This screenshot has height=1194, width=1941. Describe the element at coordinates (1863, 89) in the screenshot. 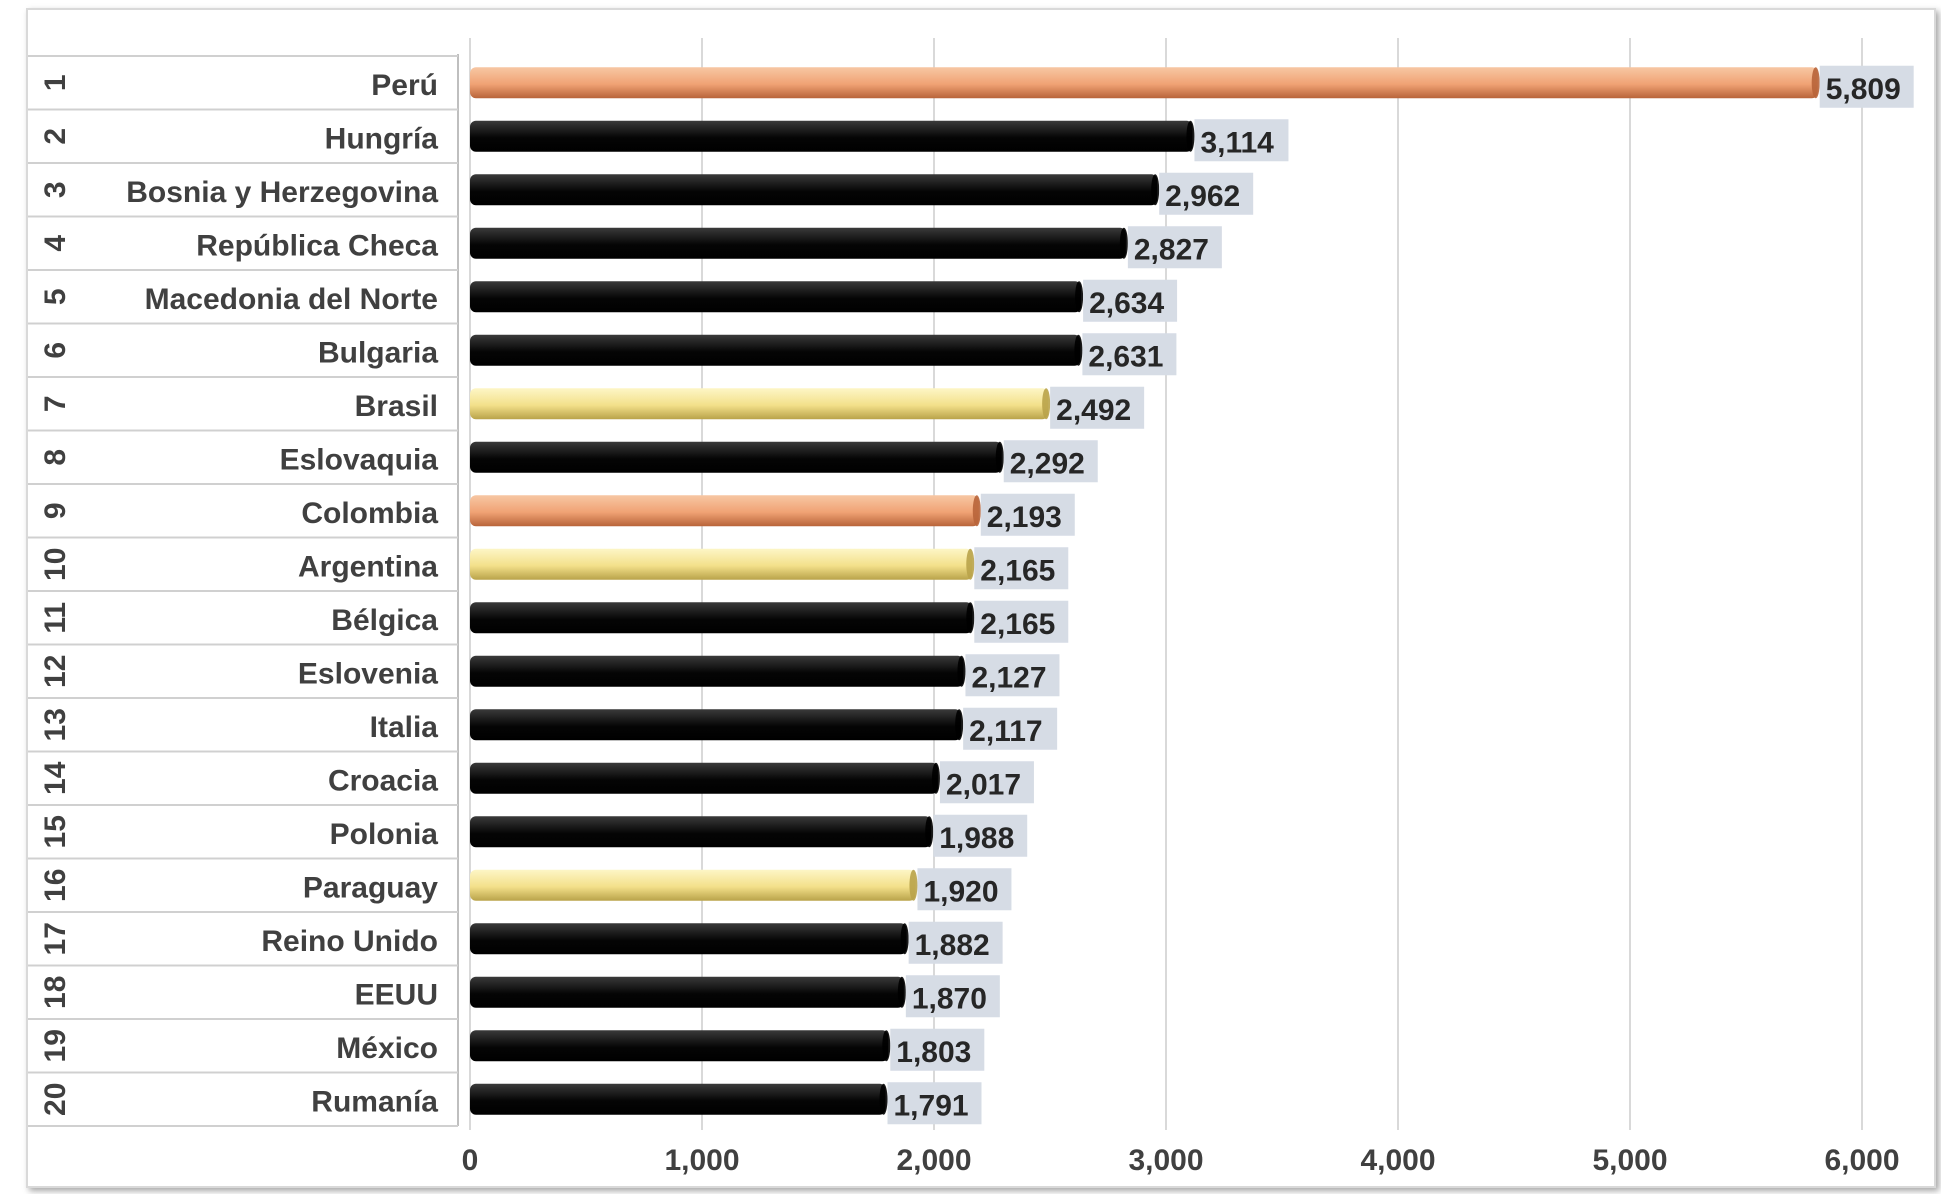

I see `data-label: 5,809` at that location.